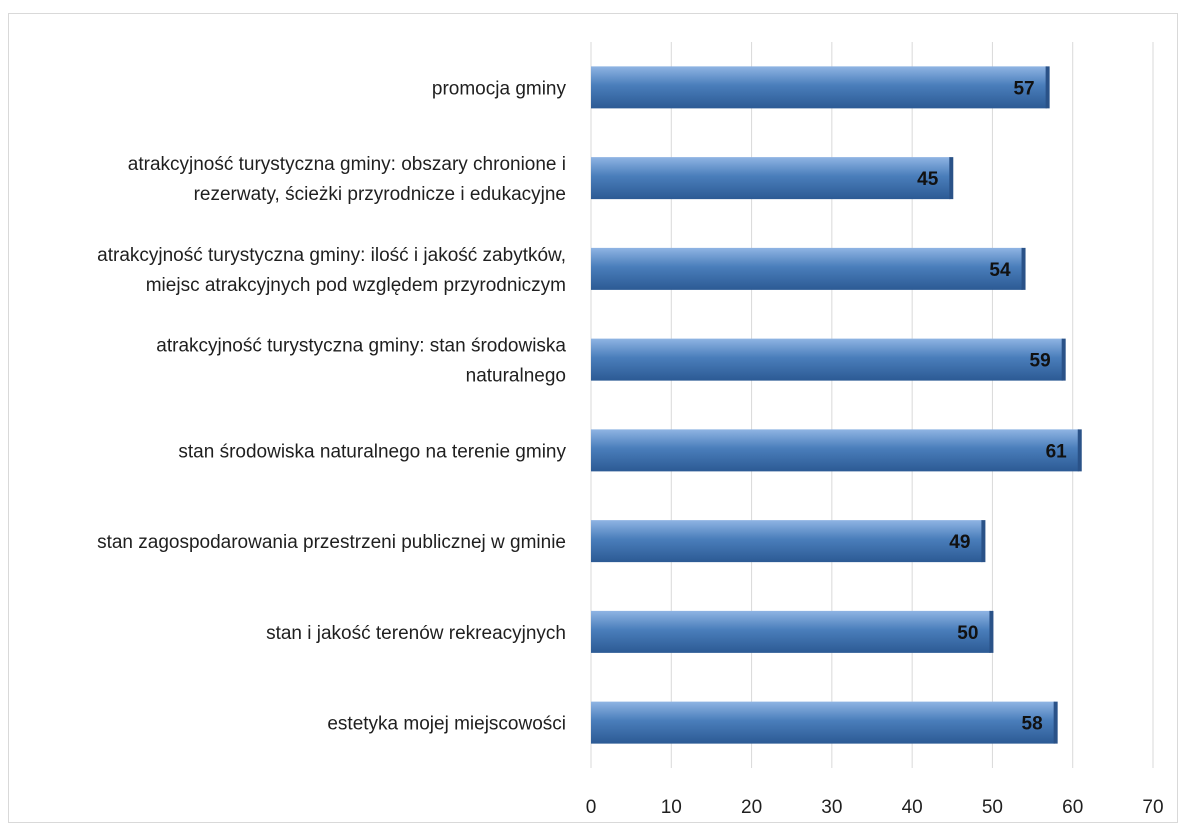 The width and height of the screenshot is (1181, 826). Describe the element at coordinates (1057, 451) in the screenshot. I see `bar-value-label: 61` at that location.